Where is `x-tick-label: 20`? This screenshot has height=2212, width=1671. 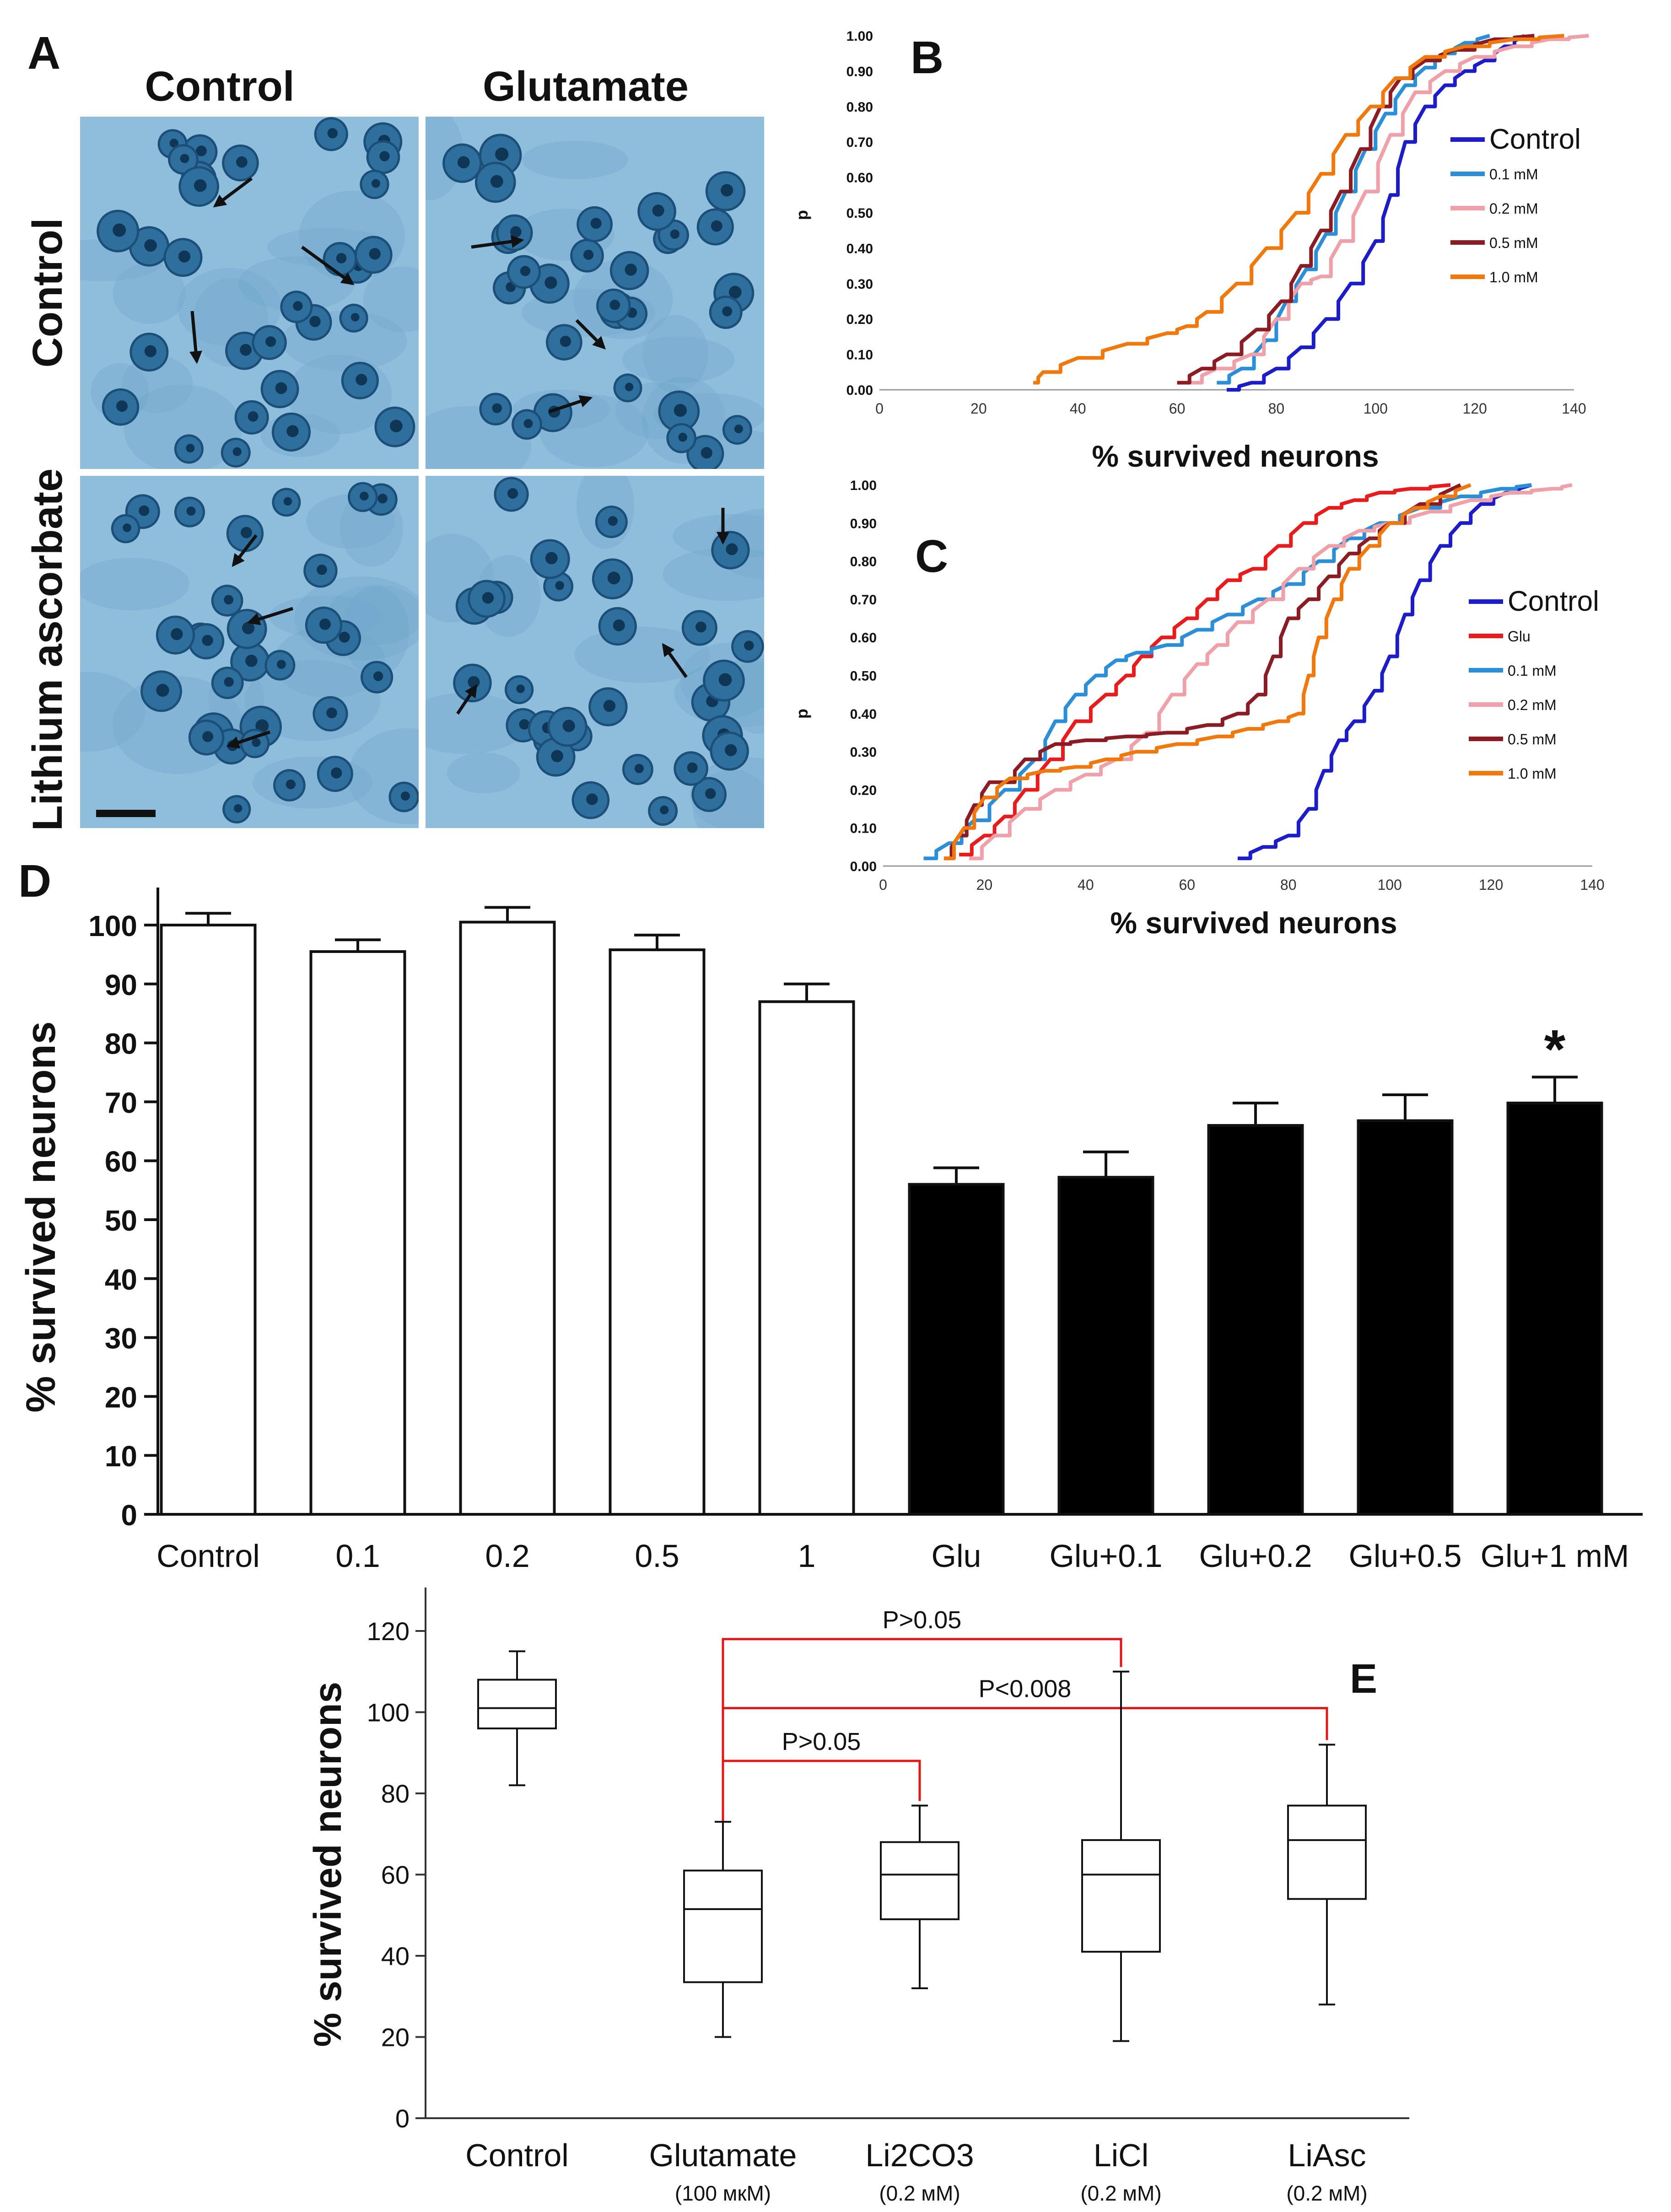
x-tick-label: 20 is located at coordinates (978, 408).